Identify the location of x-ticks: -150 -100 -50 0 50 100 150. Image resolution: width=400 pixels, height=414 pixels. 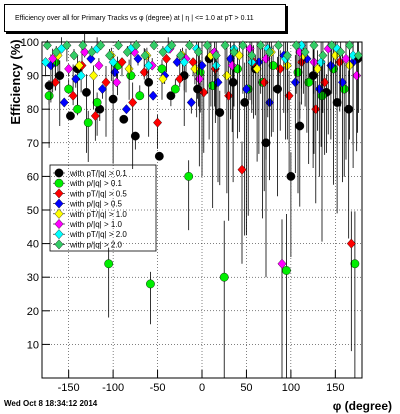
(201, 382).